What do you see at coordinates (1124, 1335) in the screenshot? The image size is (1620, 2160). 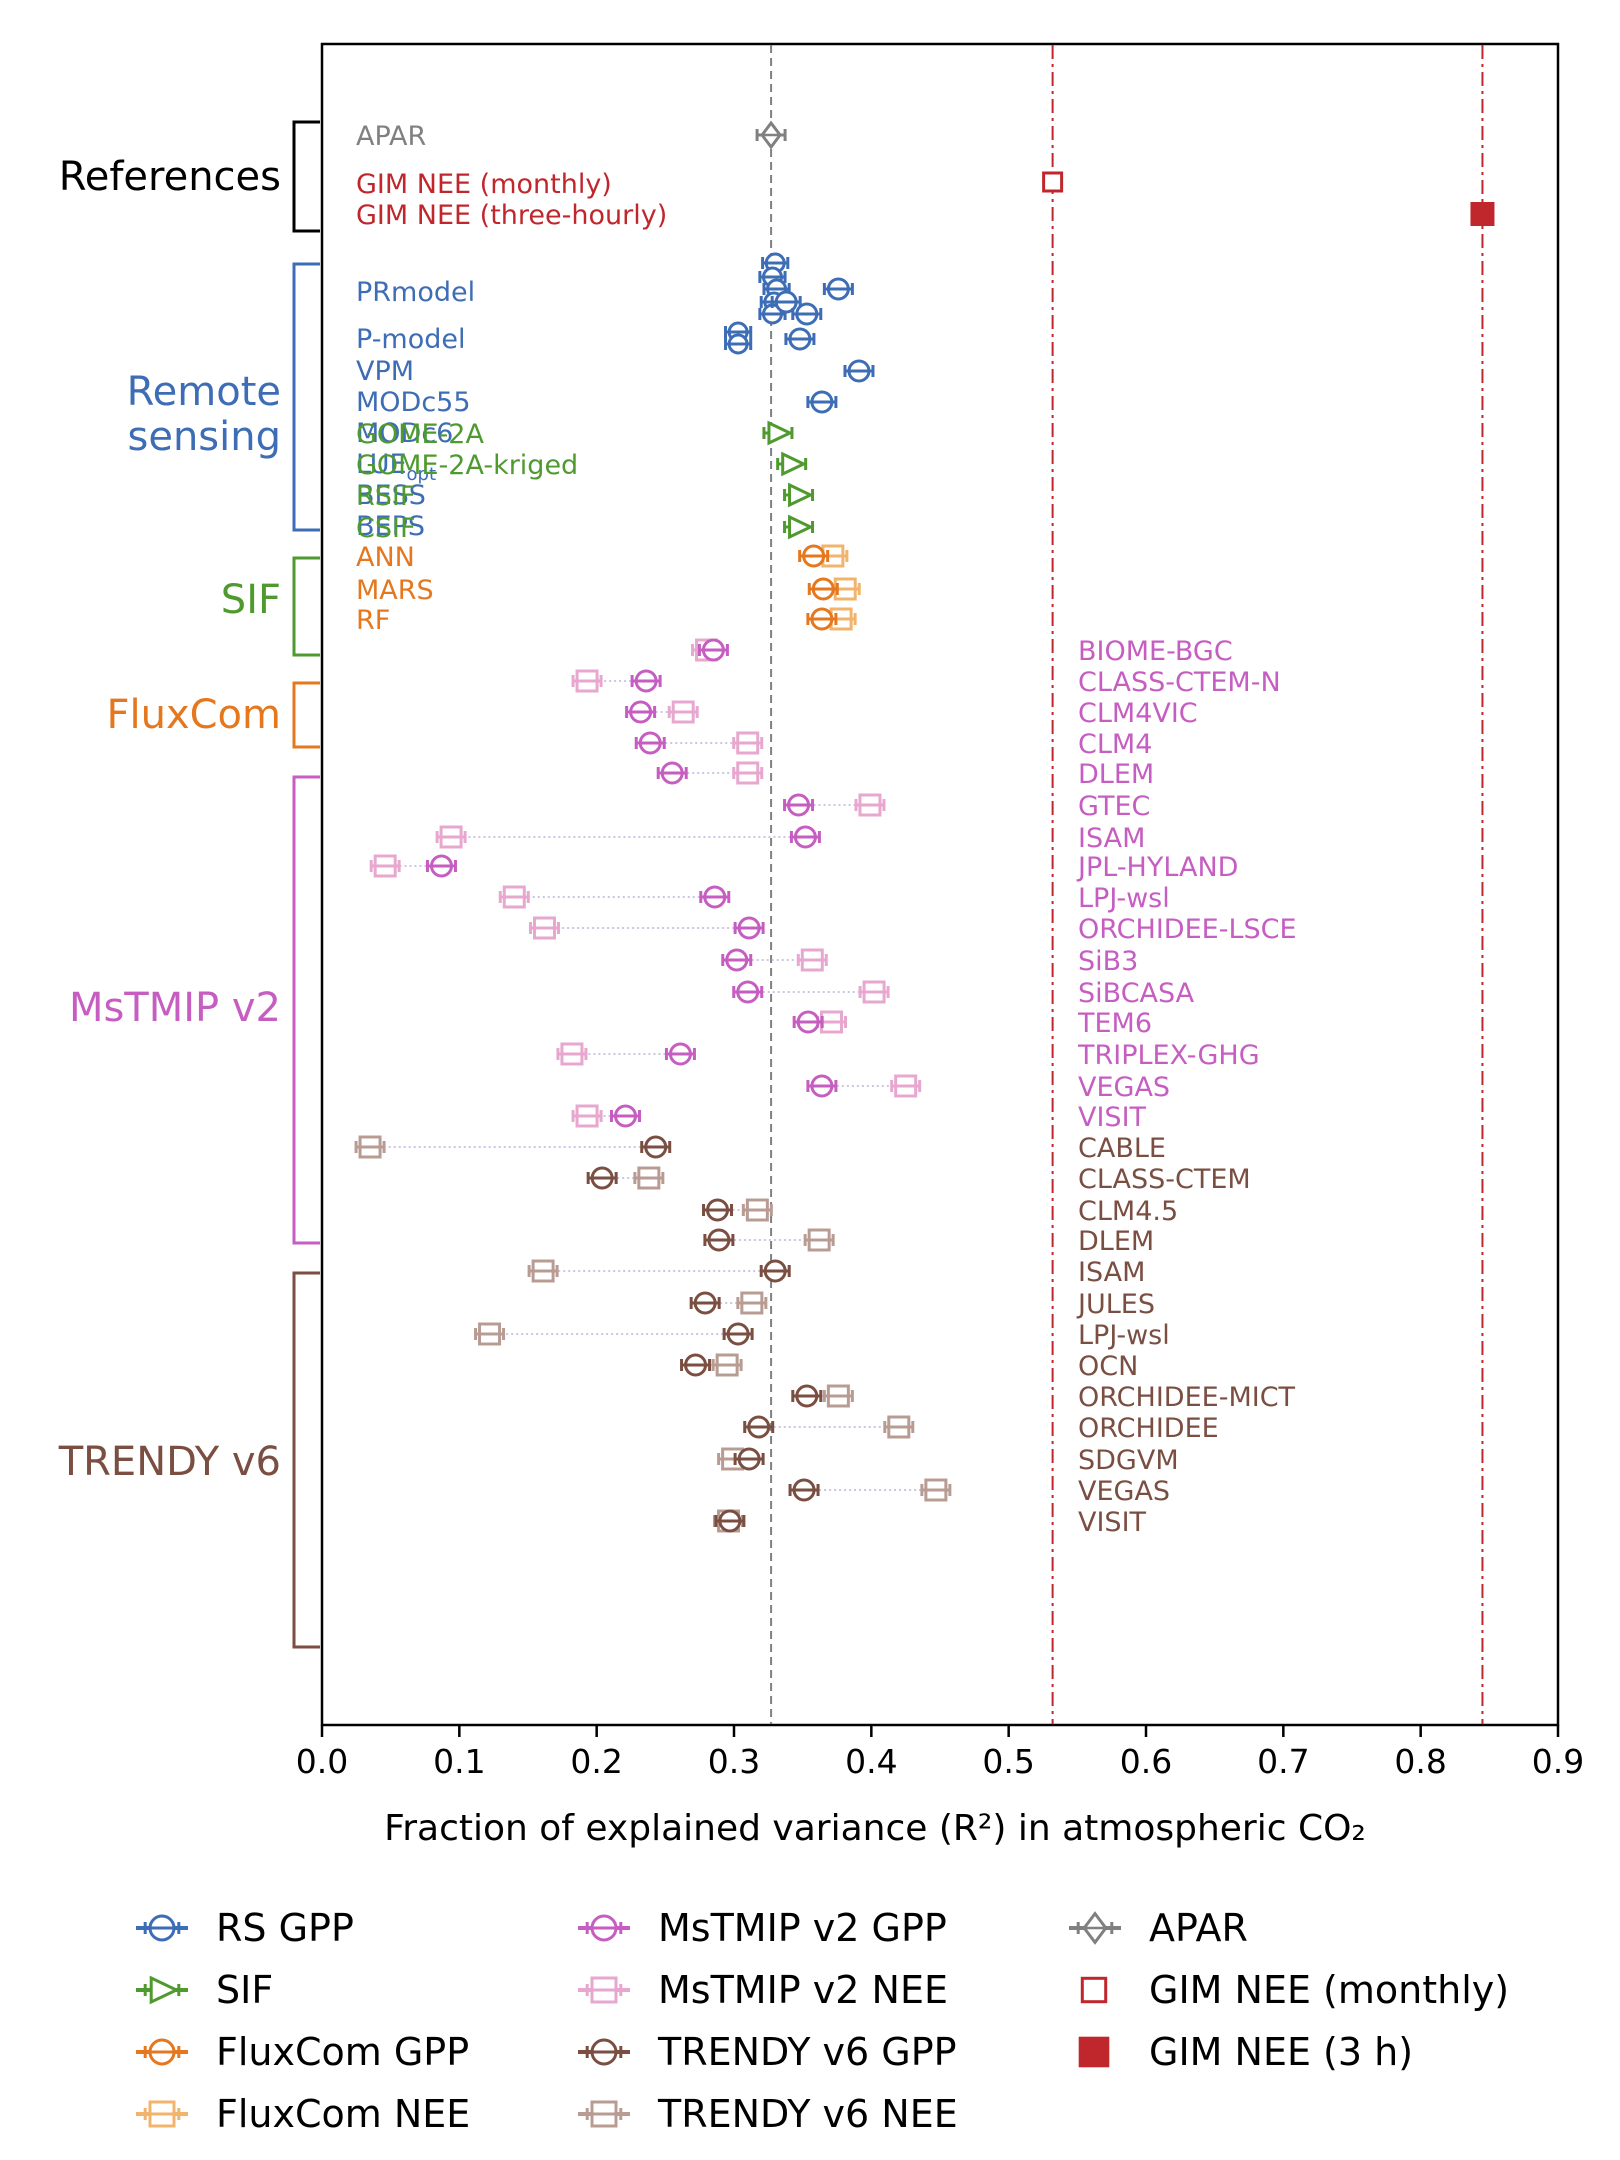 I see `row-label-40: LPJ-wsl` at bounding box center [1124, 1335].